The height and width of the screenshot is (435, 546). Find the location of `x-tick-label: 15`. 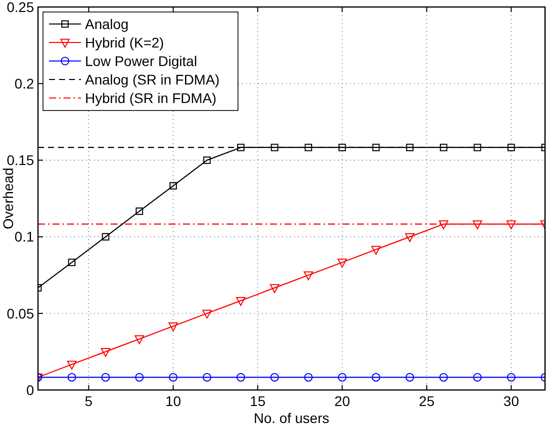

x-tick-label: 15 is located at coordinates (258, 401).